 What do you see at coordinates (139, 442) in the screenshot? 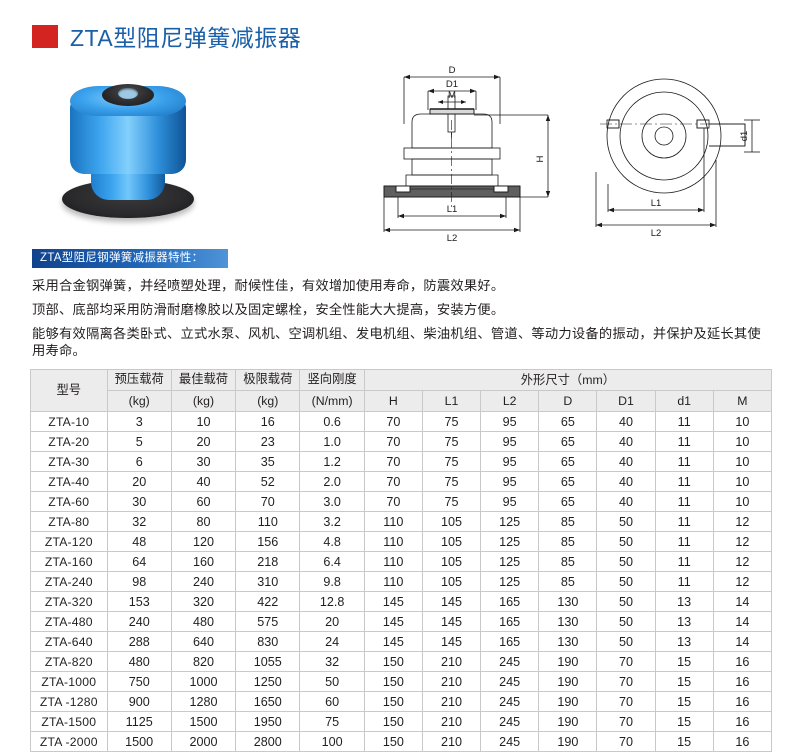
I see `cell-preload: 5` at bounding box center [139, 442].